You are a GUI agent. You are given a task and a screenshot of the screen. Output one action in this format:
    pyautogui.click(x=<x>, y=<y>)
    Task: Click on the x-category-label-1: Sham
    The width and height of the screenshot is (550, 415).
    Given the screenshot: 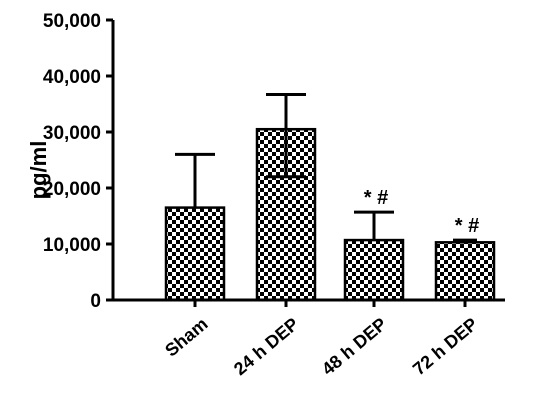 What is the action you would take?
    pyautogui.click(x=186, y=337)
    